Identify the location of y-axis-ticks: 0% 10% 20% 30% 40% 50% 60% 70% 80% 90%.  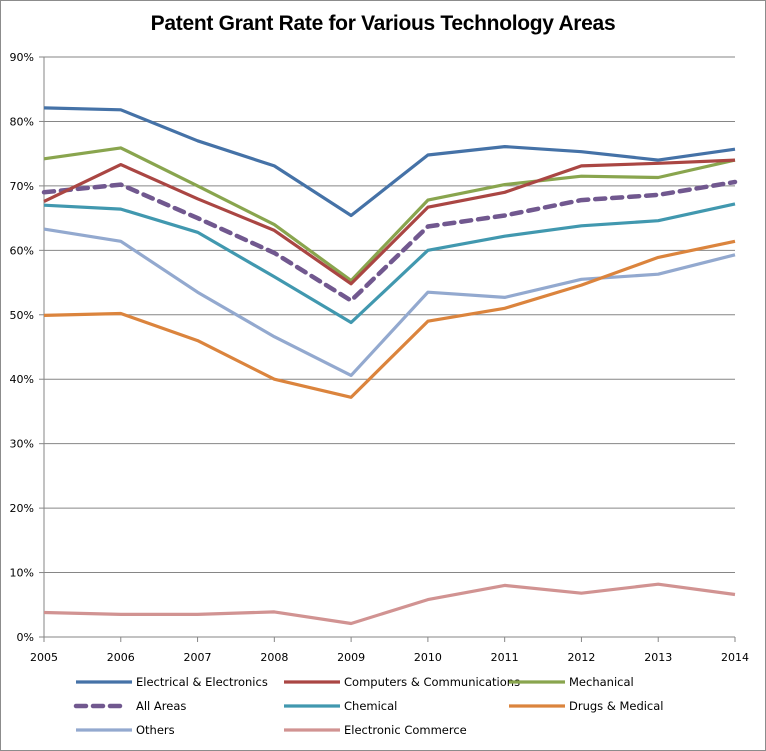
(27, 347).